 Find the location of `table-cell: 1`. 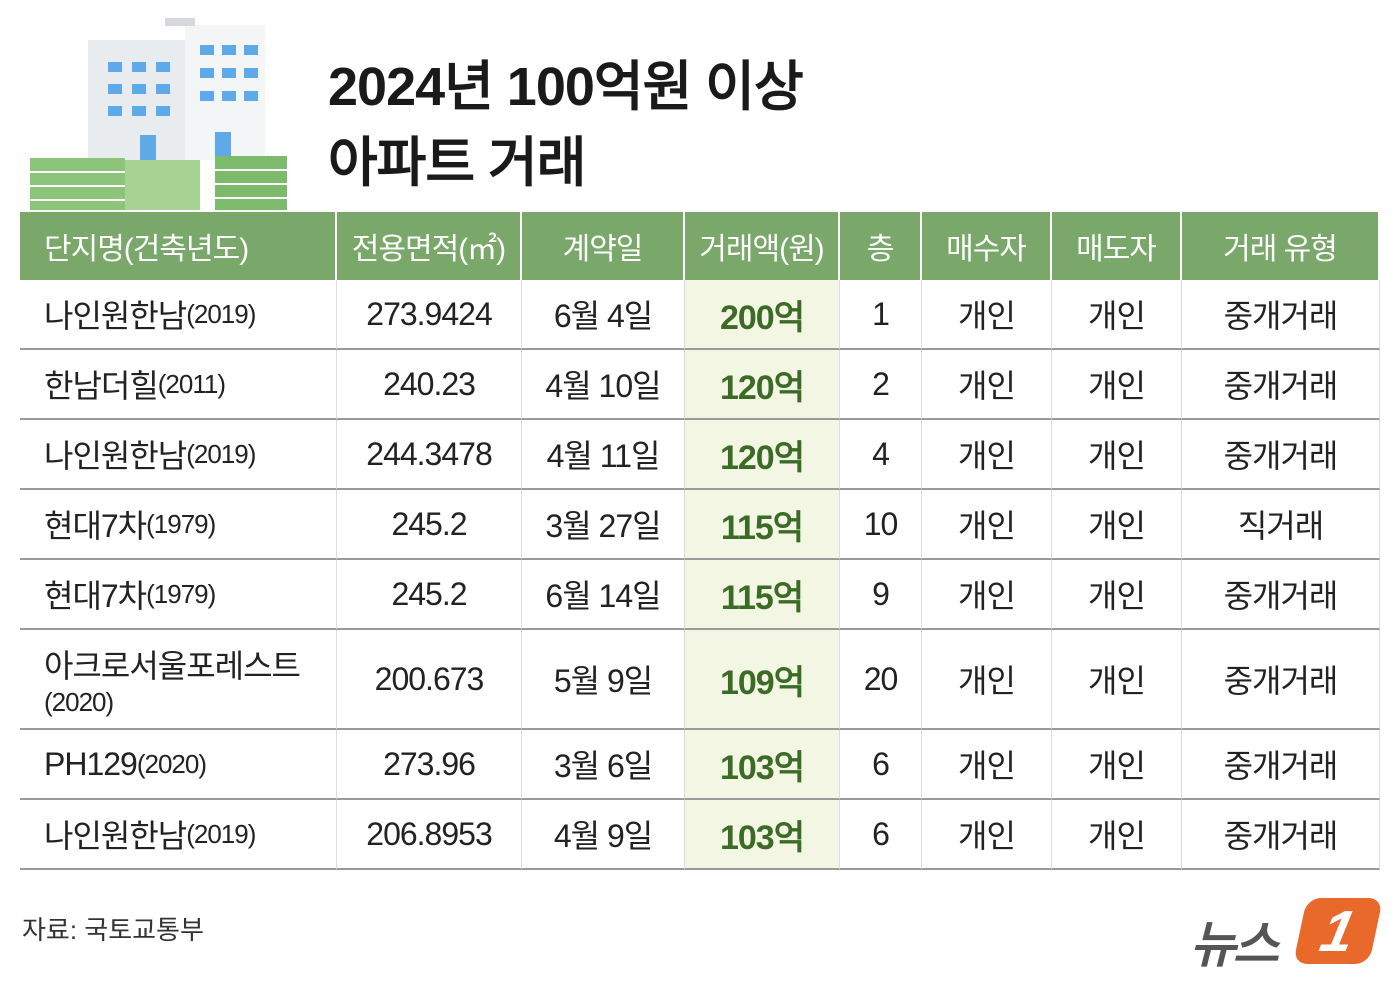

table-cell: 1 is located at coordinates (881, 315).